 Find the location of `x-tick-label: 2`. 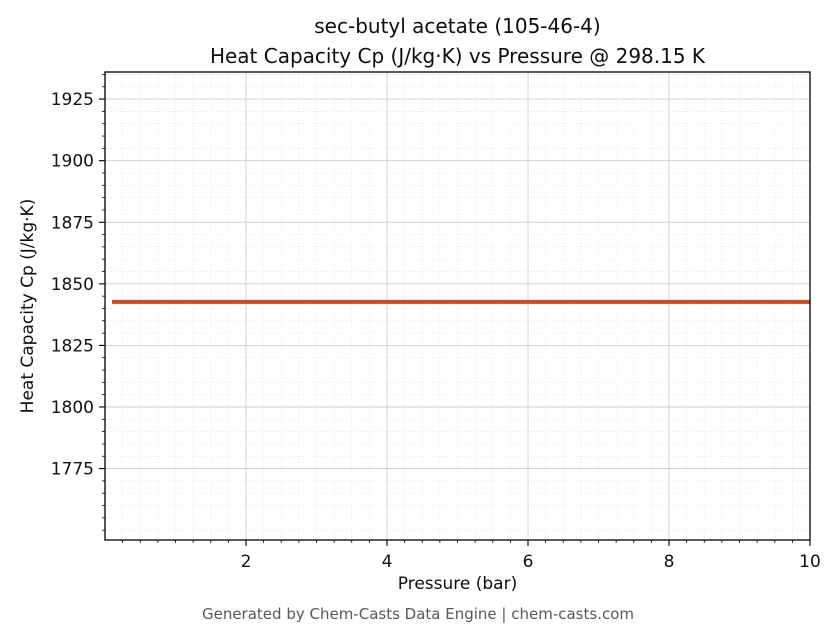

x-tick-label: 2 is located at coordinates (246, 562).